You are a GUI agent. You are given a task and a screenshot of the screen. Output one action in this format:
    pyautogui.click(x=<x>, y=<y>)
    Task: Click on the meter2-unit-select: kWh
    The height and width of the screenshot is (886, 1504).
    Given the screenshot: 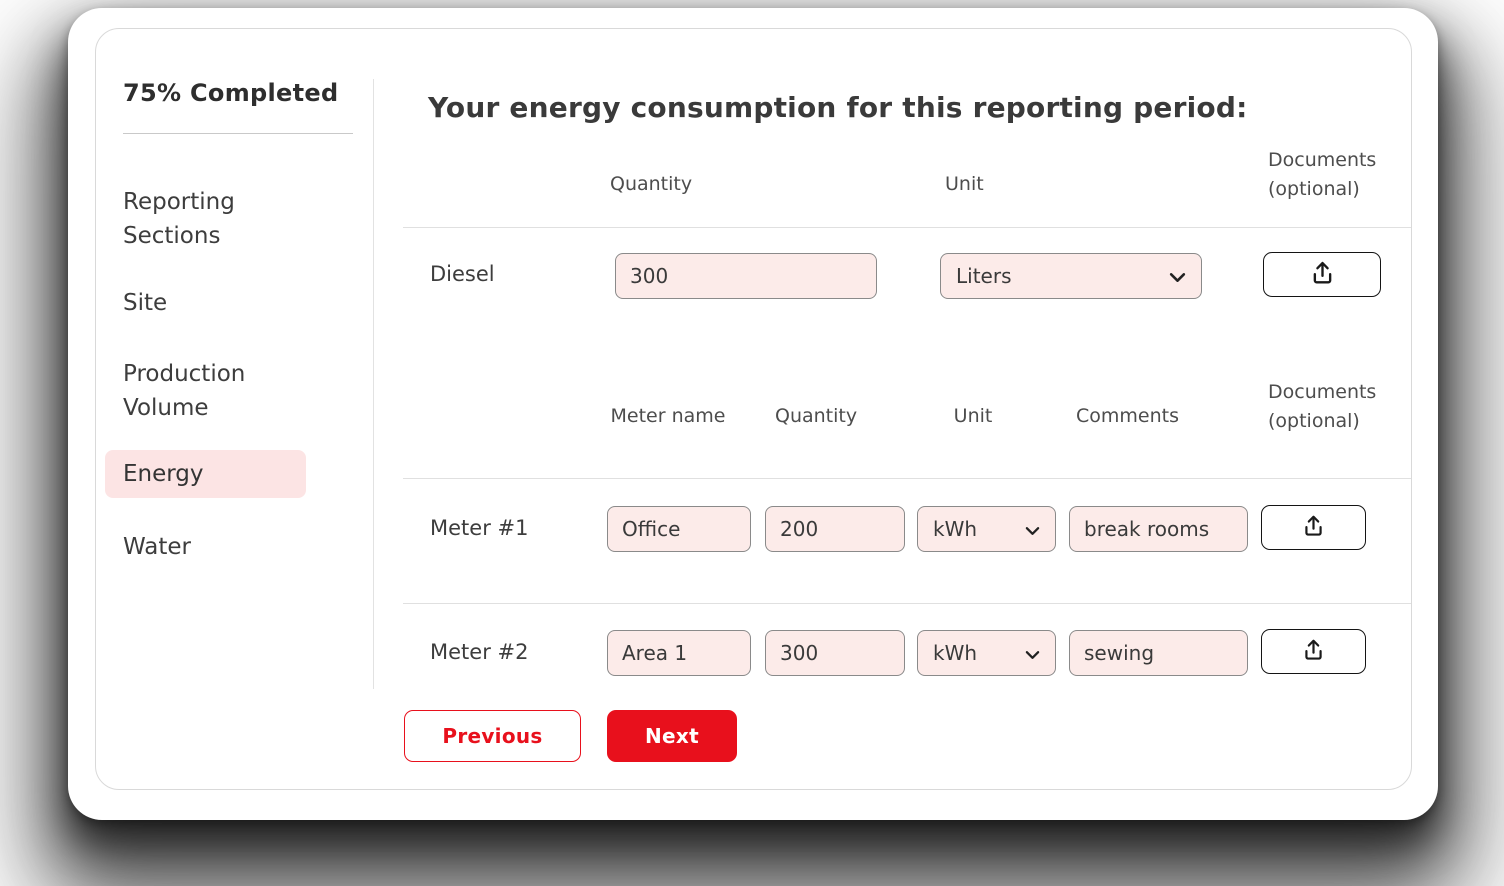 What is the action you would take?
    pyautogui.click(x=986, y=653)
    